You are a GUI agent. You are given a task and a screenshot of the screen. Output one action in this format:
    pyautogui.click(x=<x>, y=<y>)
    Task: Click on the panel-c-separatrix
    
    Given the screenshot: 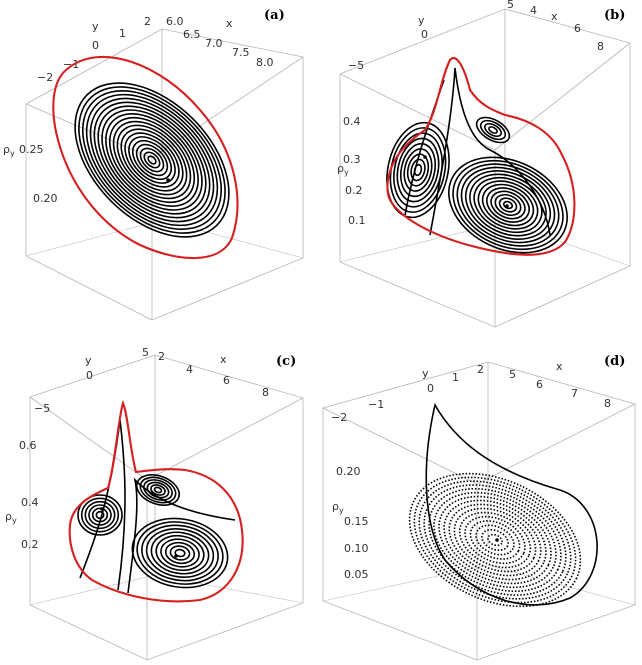 What is the action you would take?
    pyautogui.click(x=181, y=535)
    